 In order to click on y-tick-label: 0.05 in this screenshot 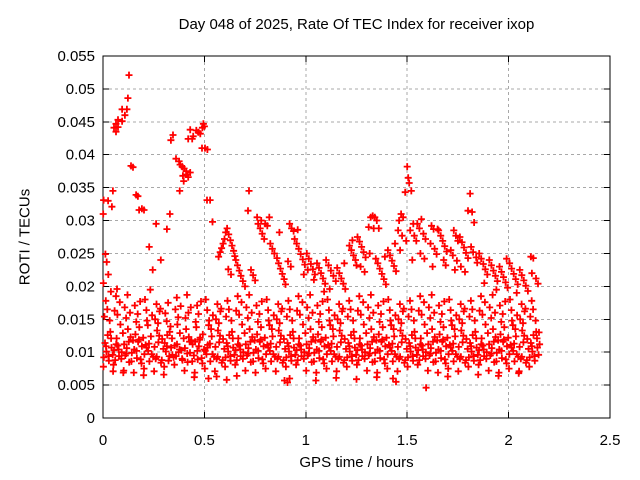, I will do `click(80, 89)`.